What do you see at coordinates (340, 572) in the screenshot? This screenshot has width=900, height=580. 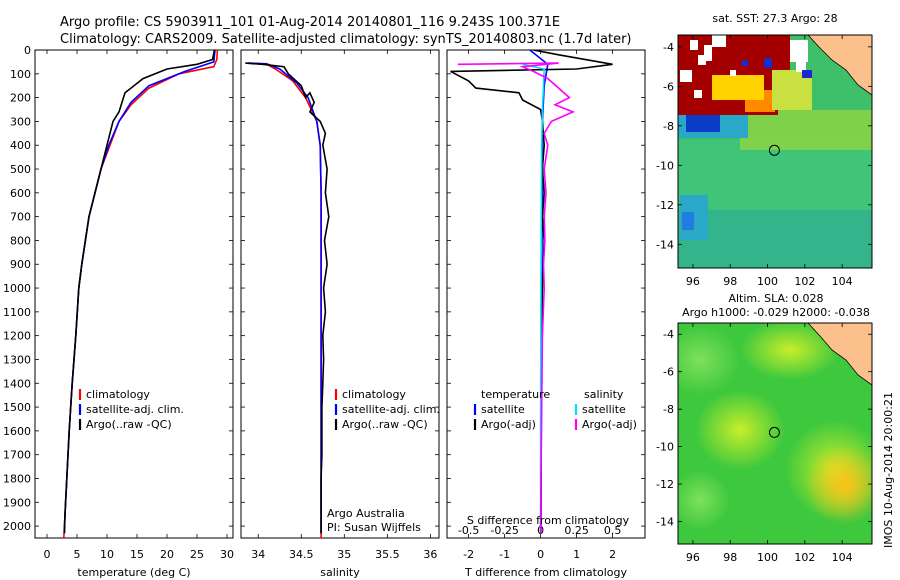 I see `salinity-xlabel: salinity` at bounding box center [340, 572].